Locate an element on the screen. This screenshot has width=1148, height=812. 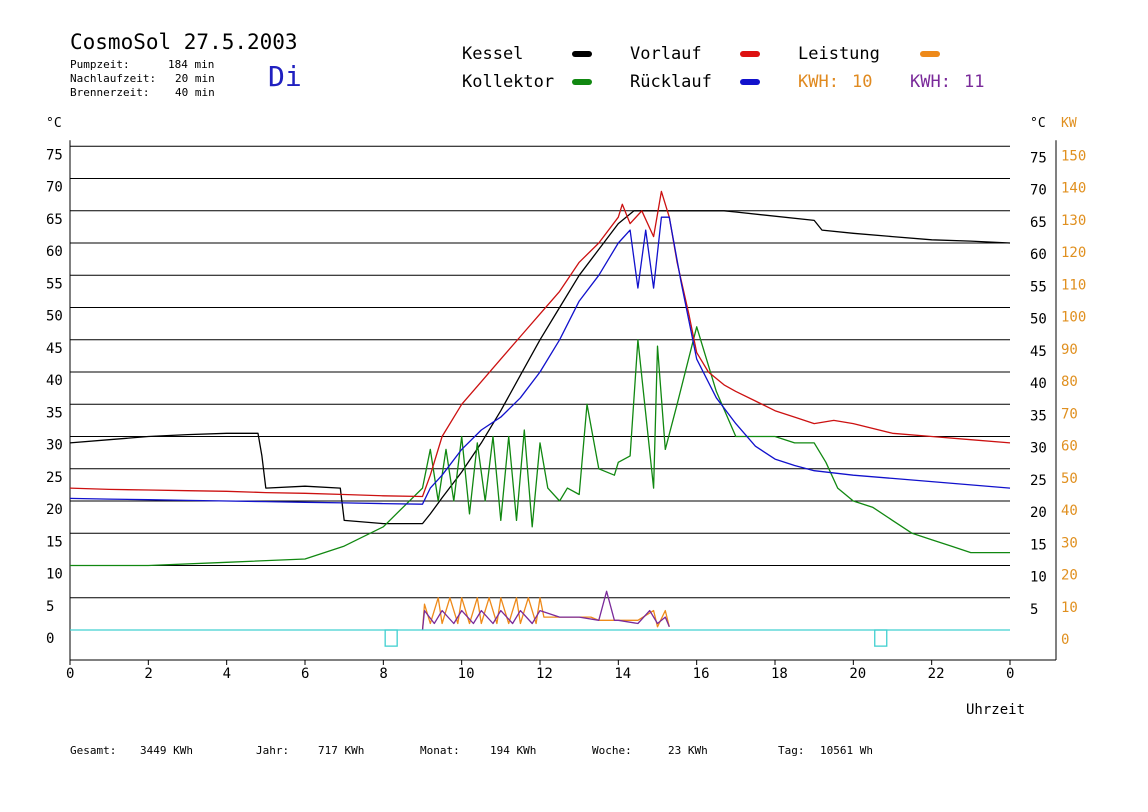
y-tick-label-left: 0 is located at coordinates (50, 639).